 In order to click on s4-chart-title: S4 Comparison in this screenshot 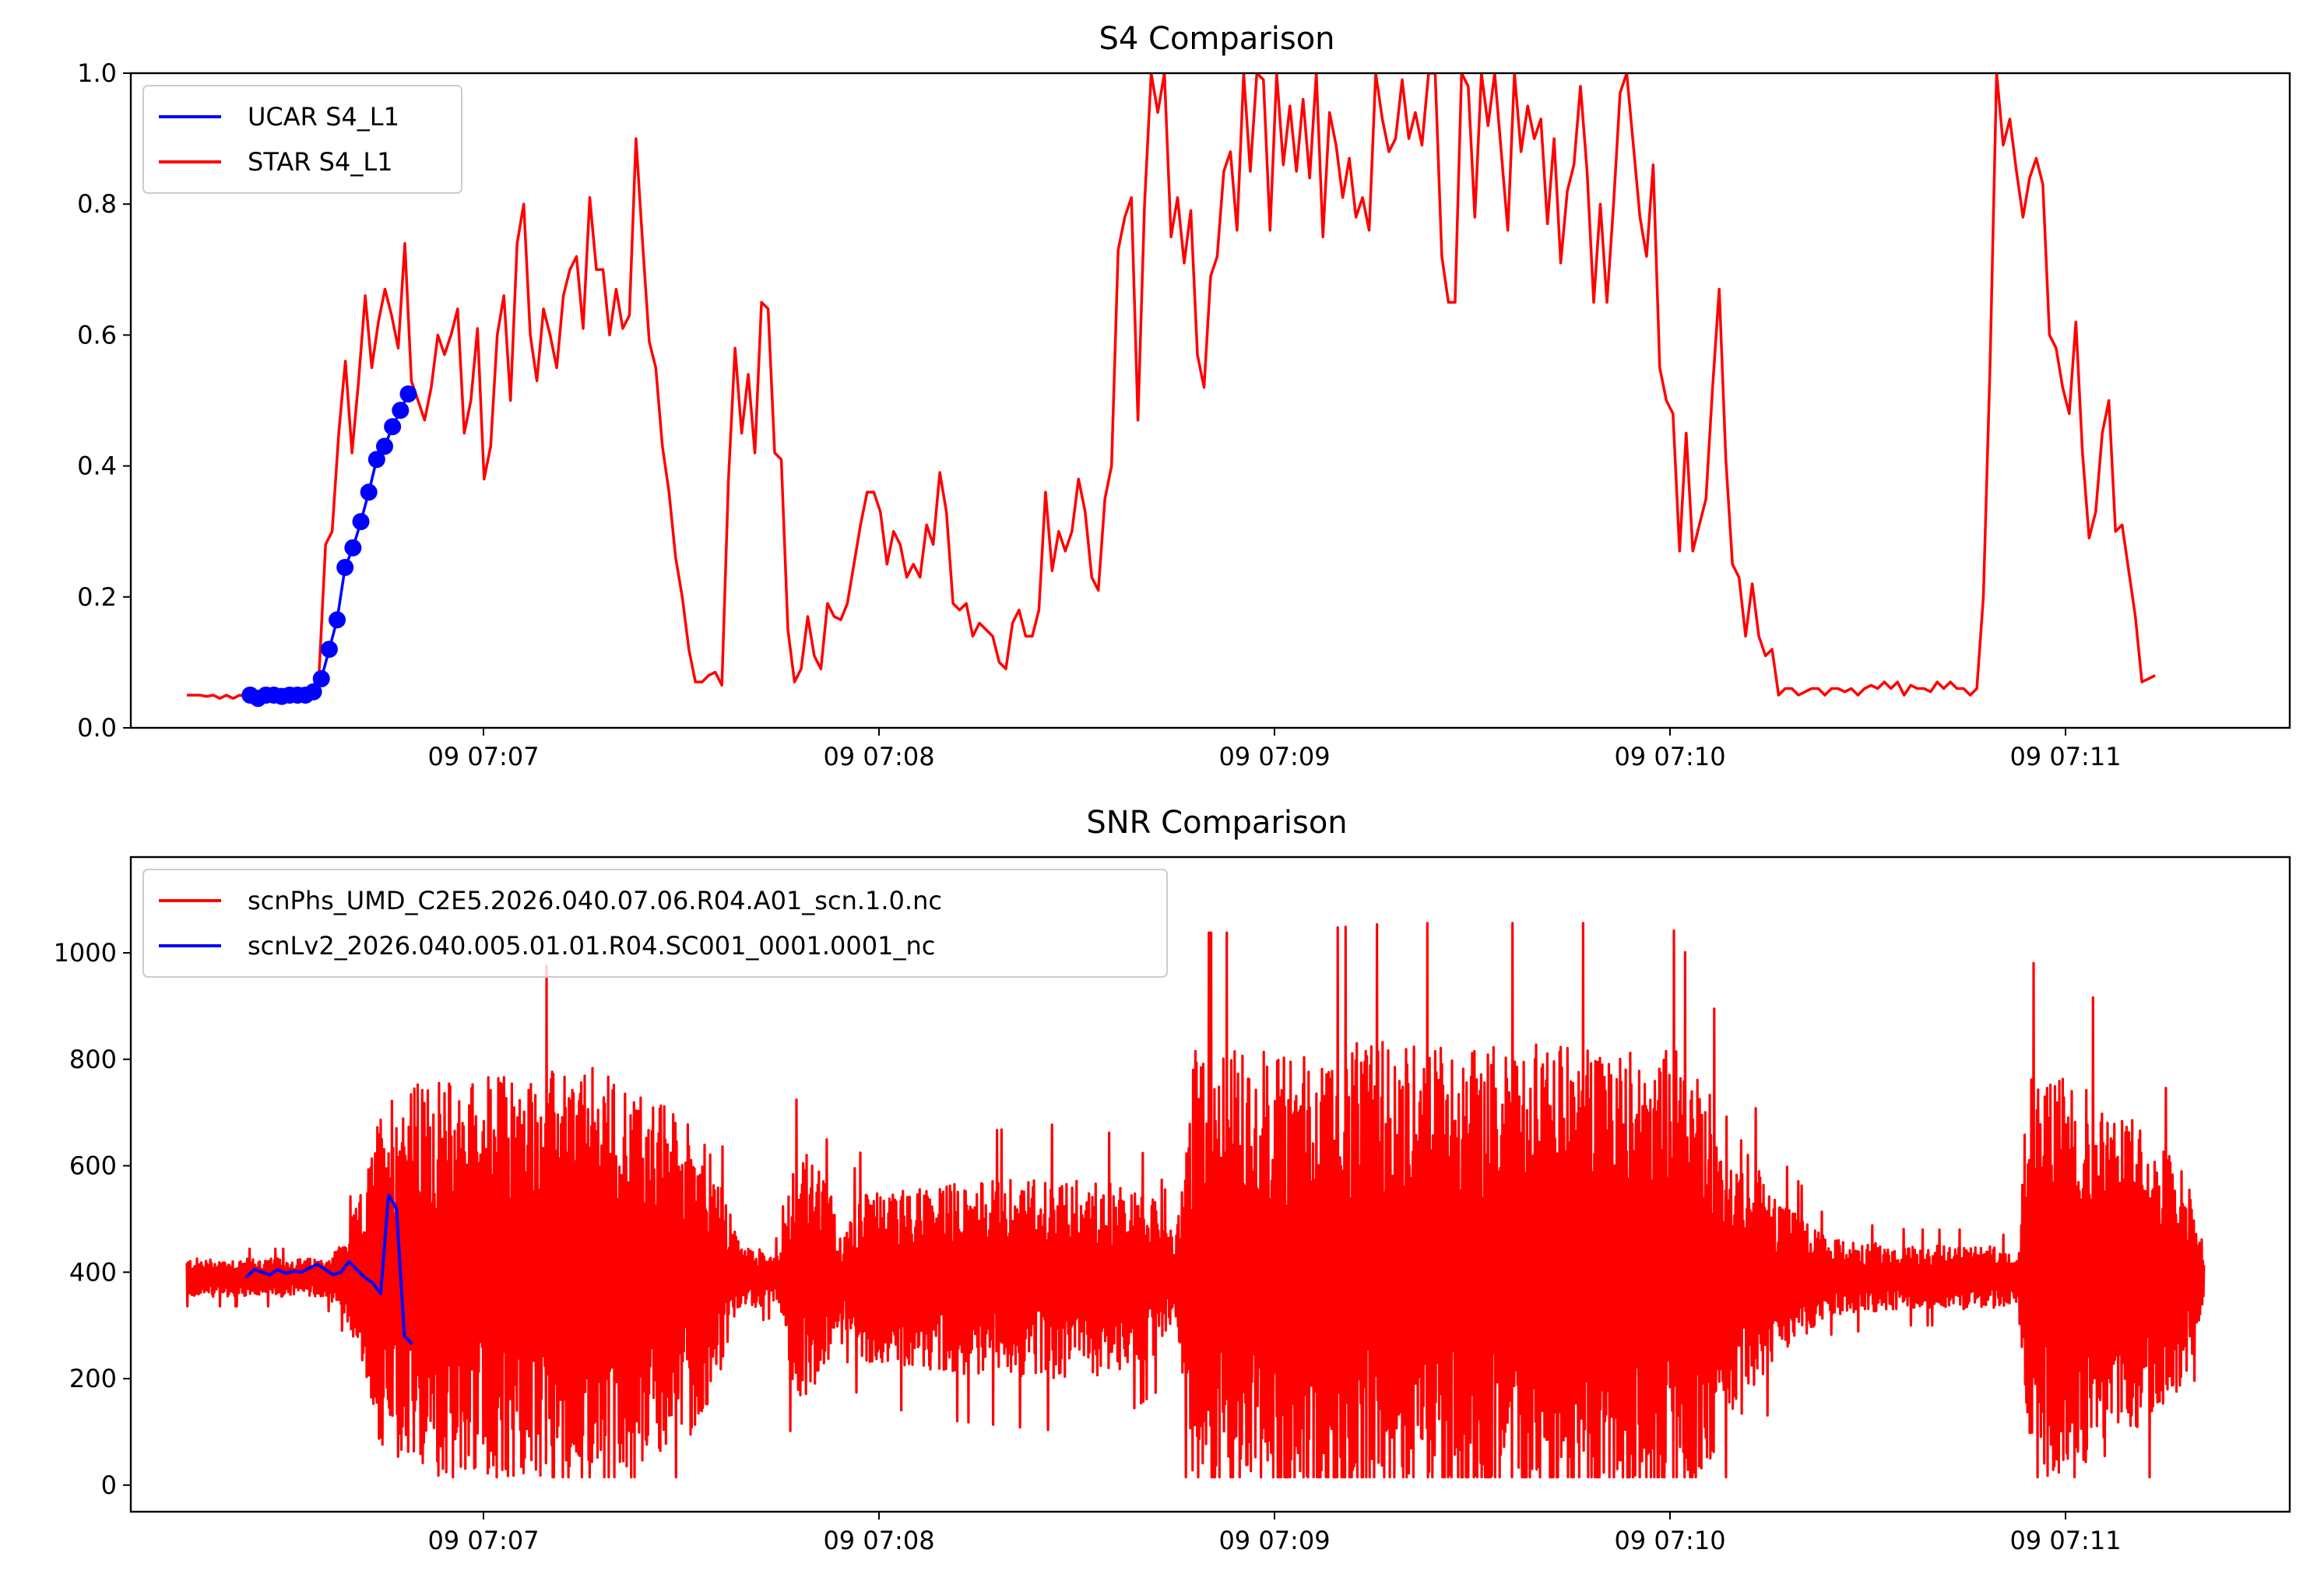, I will do `click(1216, 39)`.